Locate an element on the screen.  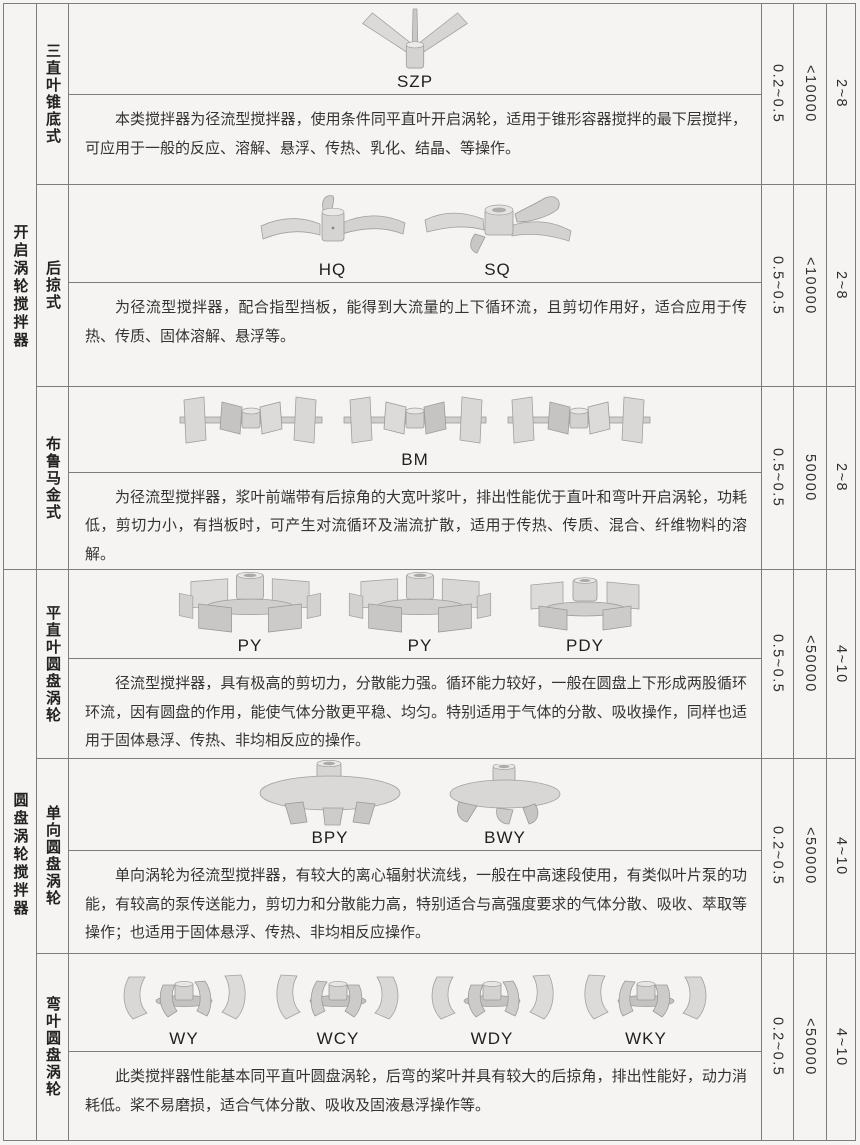
image-zone-row5: BPY BWY is located at coordinates (415, 805).